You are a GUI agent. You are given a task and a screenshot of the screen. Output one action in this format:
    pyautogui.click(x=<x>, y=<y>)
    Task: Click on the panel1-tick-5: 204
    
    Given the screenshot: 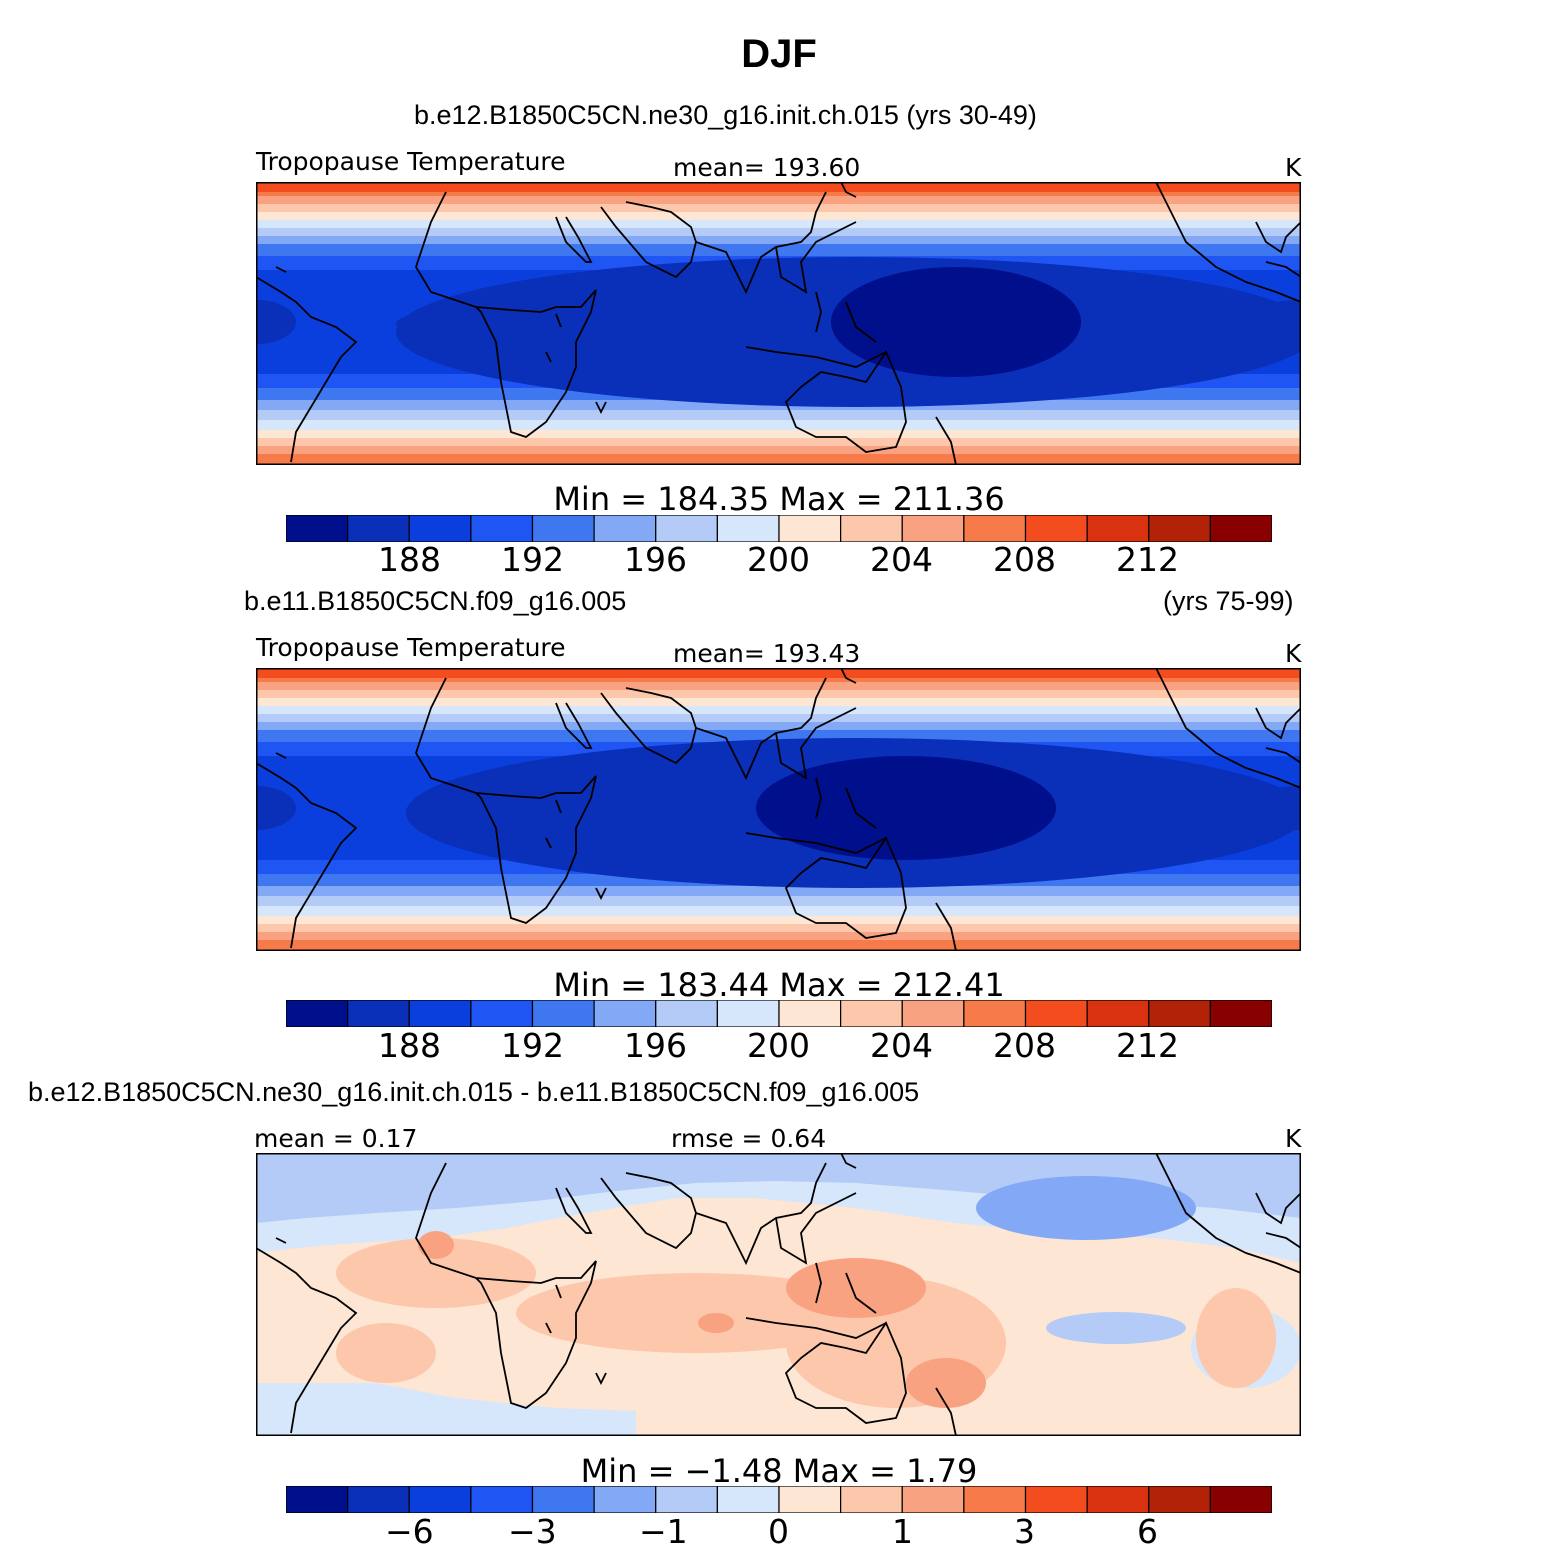 What is the action you would take?
    pyautogui.click(x=901, y=559)
    